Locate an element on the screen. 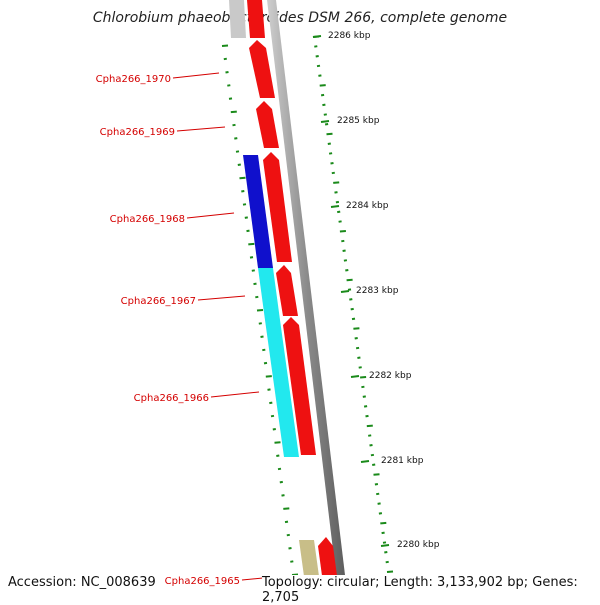 The image size is (600, 605). gene-label-cpha266-1967: Cpha266_1967 is located at coordinates (158, 301).